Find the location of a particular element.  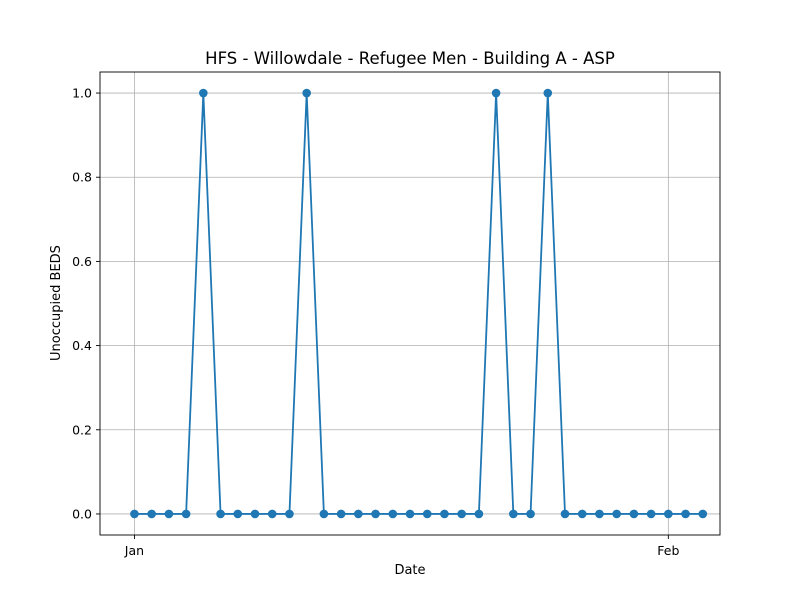

y-axis-label: Unoccupied BEDS is located at coordinates (56, 303).